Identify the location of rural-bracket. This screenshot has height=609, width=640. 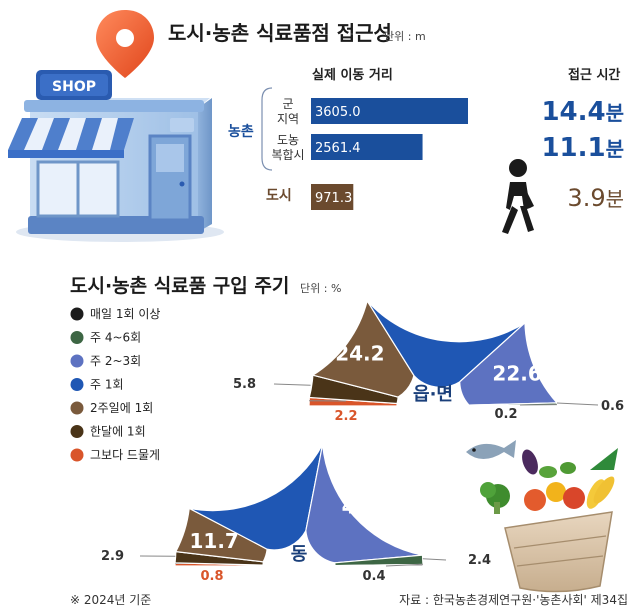
(267, 129).